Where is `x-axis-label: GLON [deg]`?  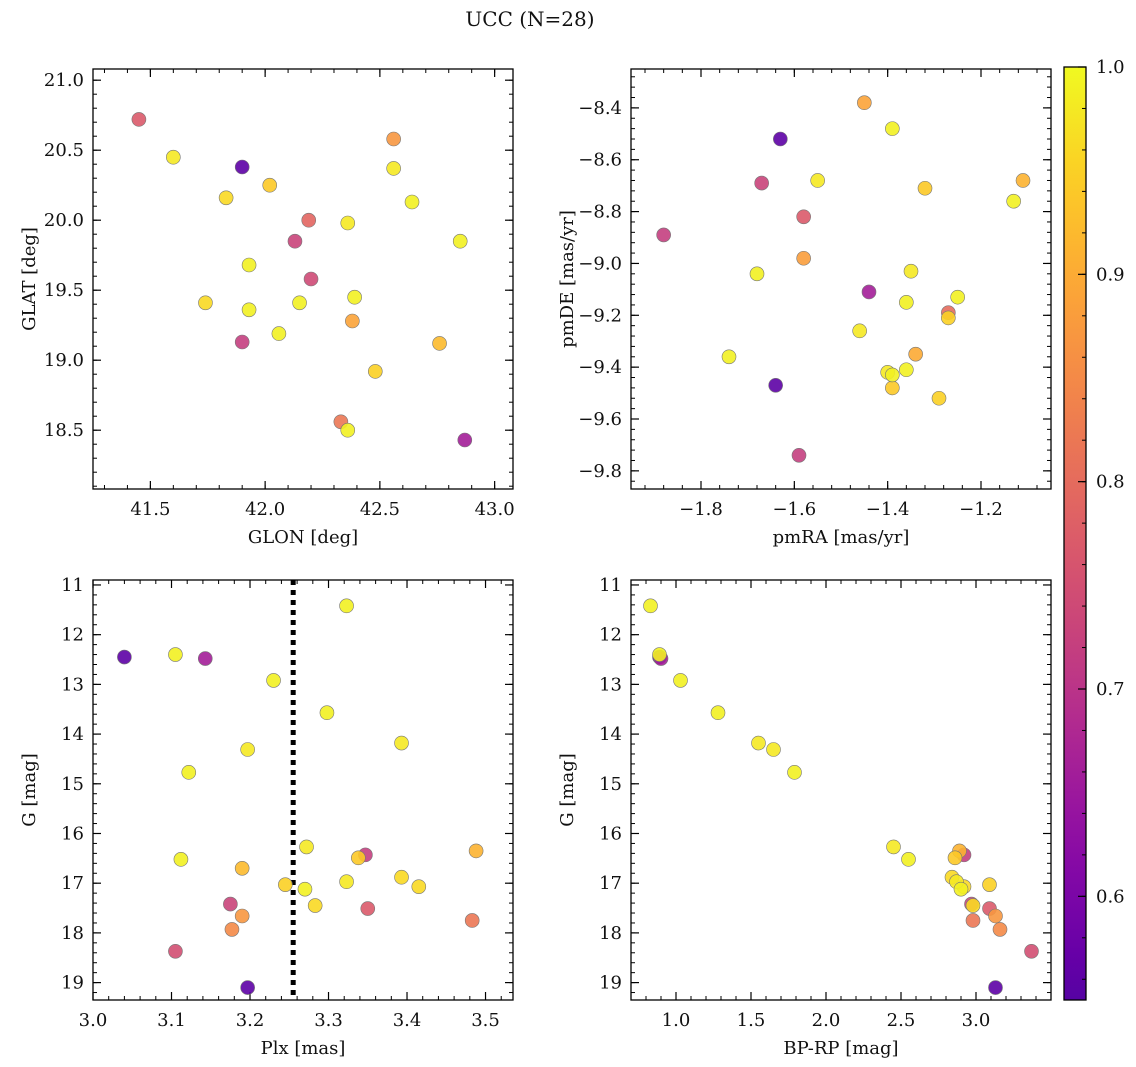 x-axis-label: GLON [deg] is located at coordinates (303, 537).